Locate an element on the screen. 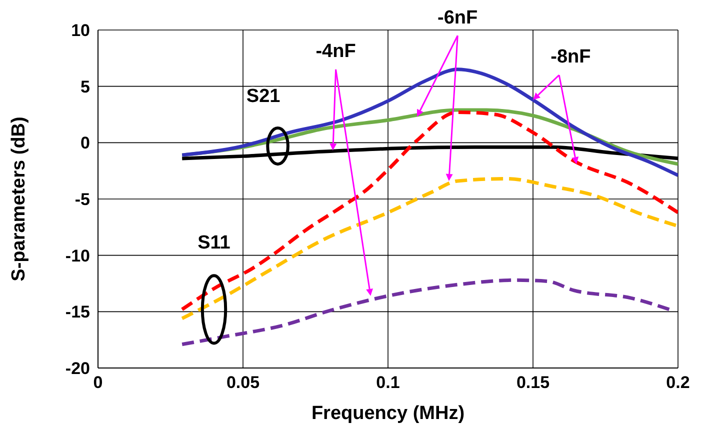 The height and width of the screenshot is (437, 709). y-axis-title: S-parameters (dB) is located at coordinates (19, 199).